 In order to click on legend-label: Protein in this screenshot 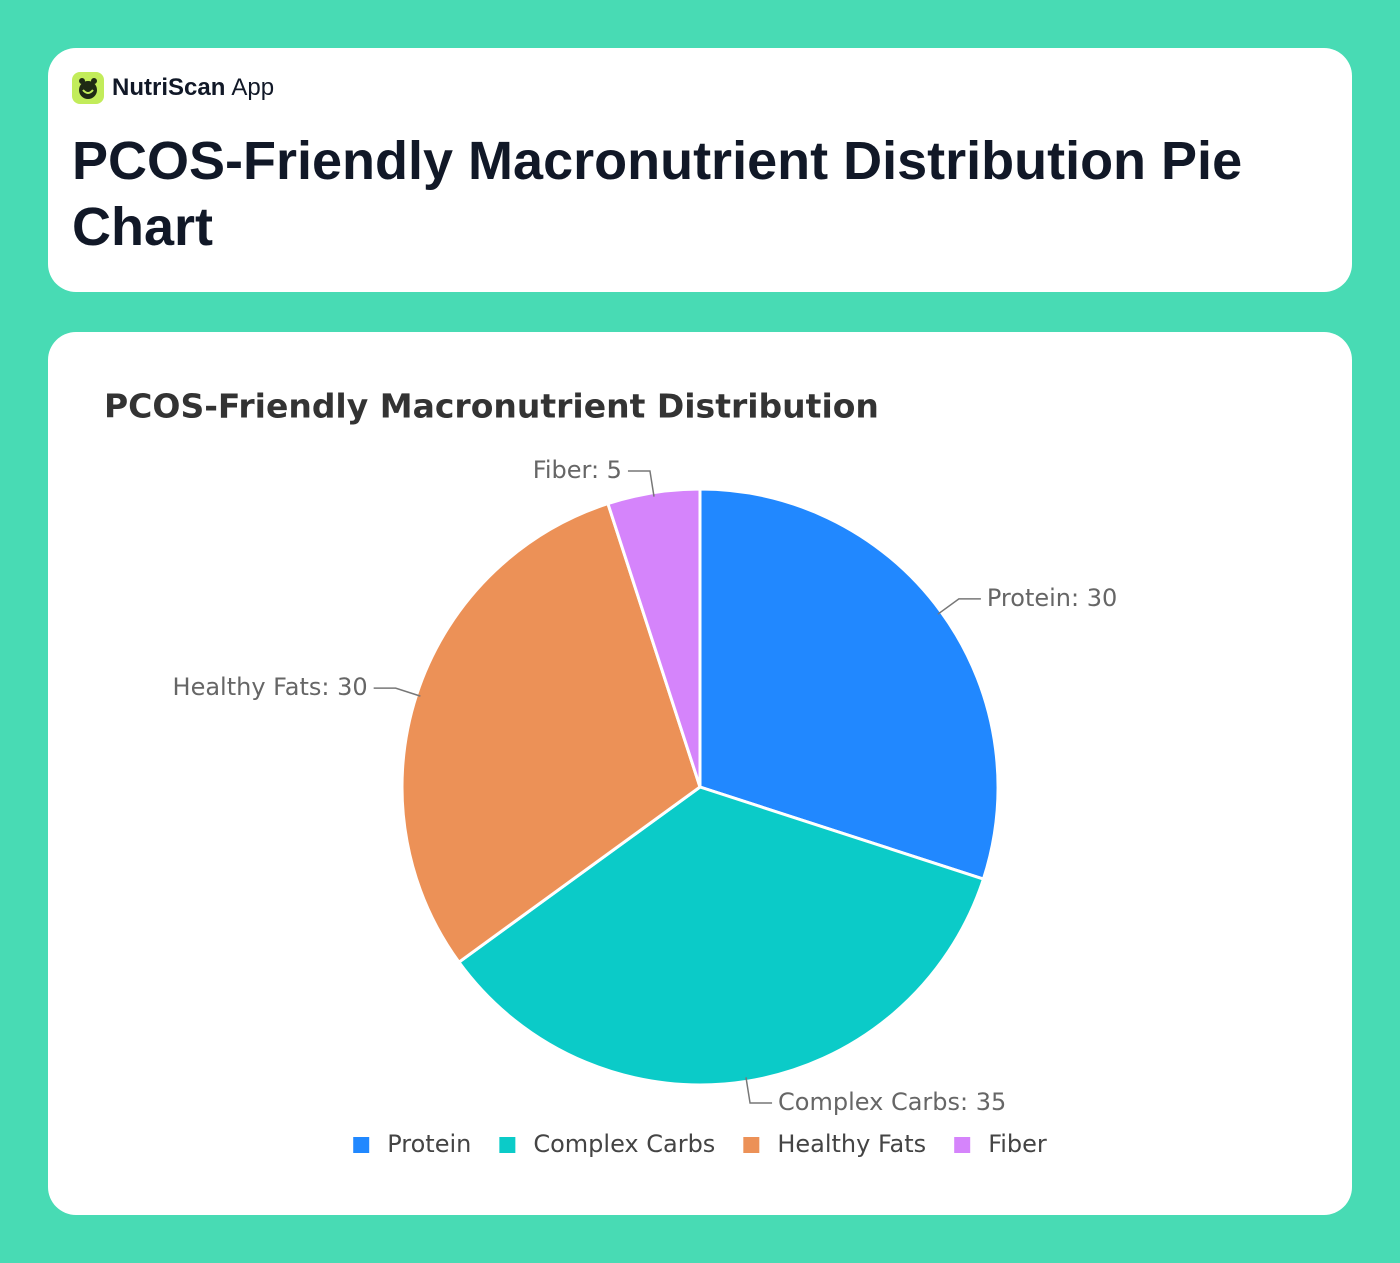, I will do `click(429, 1144)`.